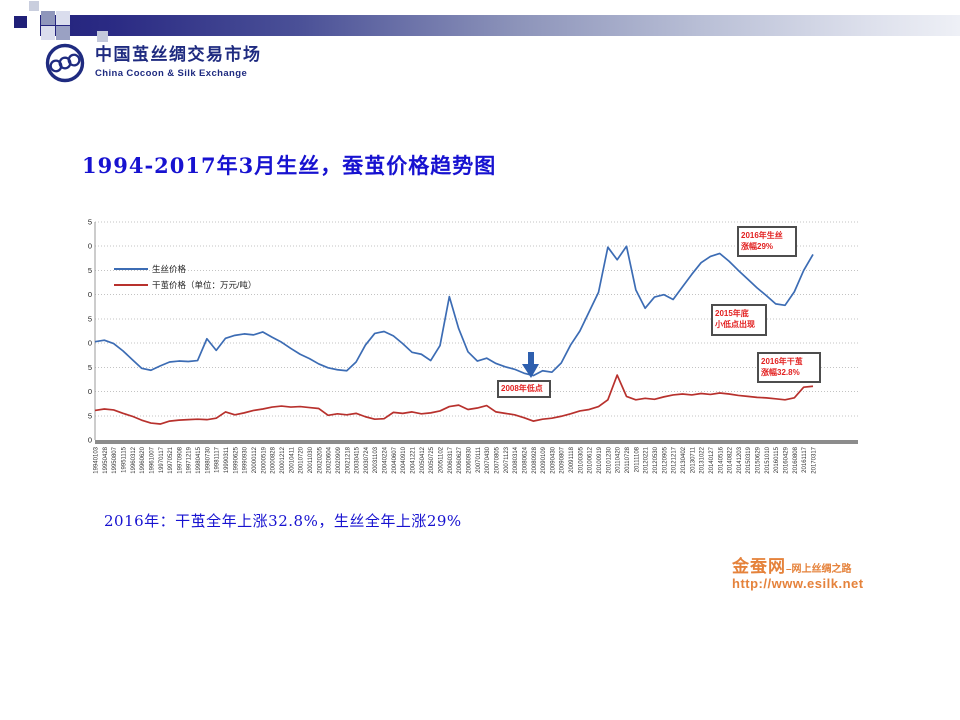 This screenshot has height=720, width=960. Describe the element at coordinates (227, 459) in the screenshot. I see `x-tick-label: 19990311` at that location.